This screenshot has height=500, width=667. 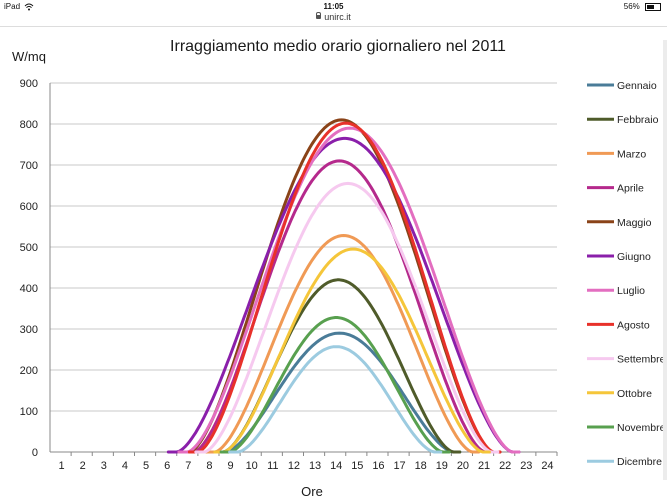 What do you see at coordinates (633, 325) in the screenshot?
I see `legend-label-agosto: Agosto` at bounding box center [633, 325].